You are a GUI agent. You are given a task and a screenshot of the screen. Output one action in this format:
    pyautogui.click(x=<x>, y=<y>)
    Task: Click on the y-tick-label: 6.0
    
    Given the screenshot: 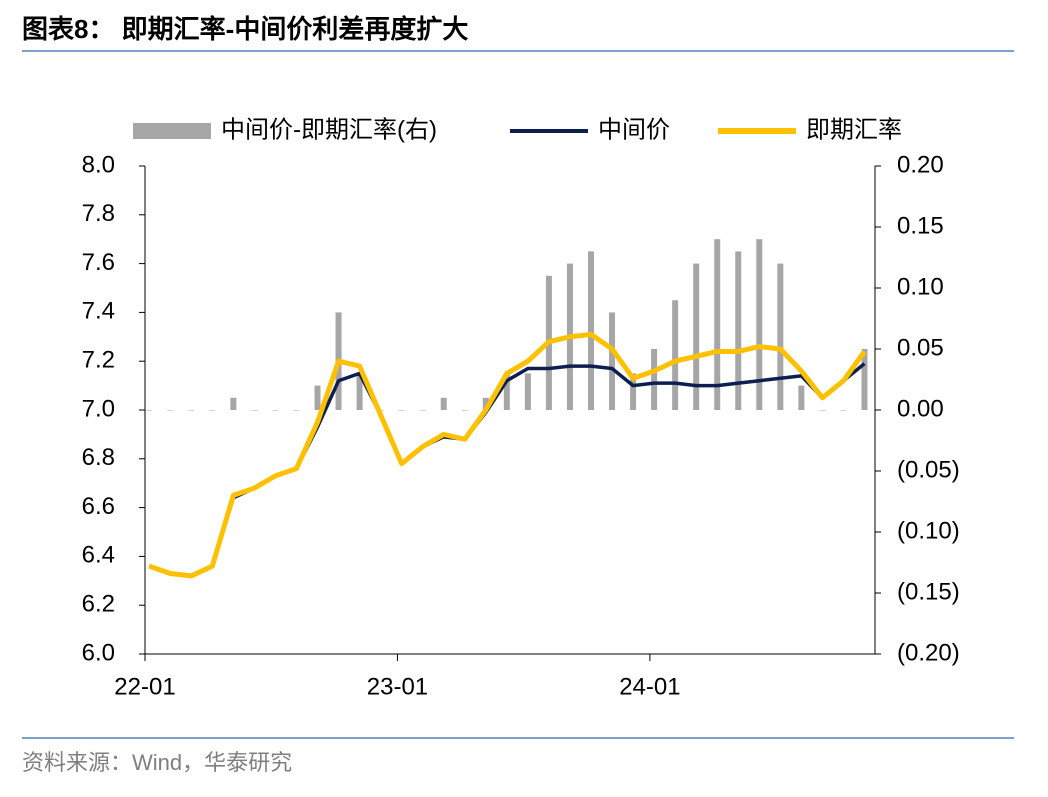 What is the action you would take?
    pyautogui.click(x=98, y=652)
    